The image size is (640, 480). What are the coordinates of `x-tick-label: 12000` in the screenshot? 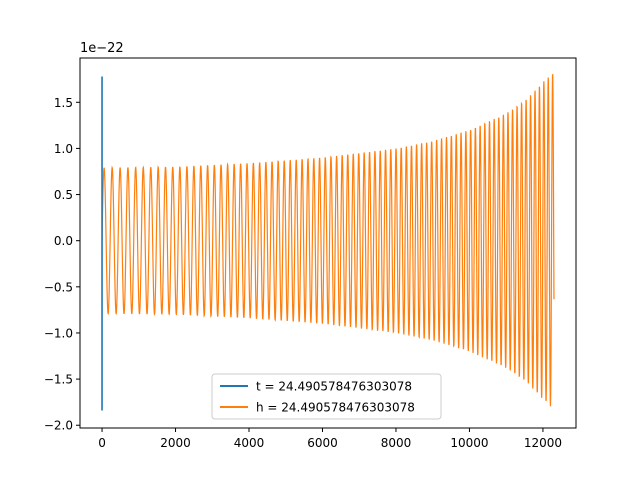 It's located at (543, 443).